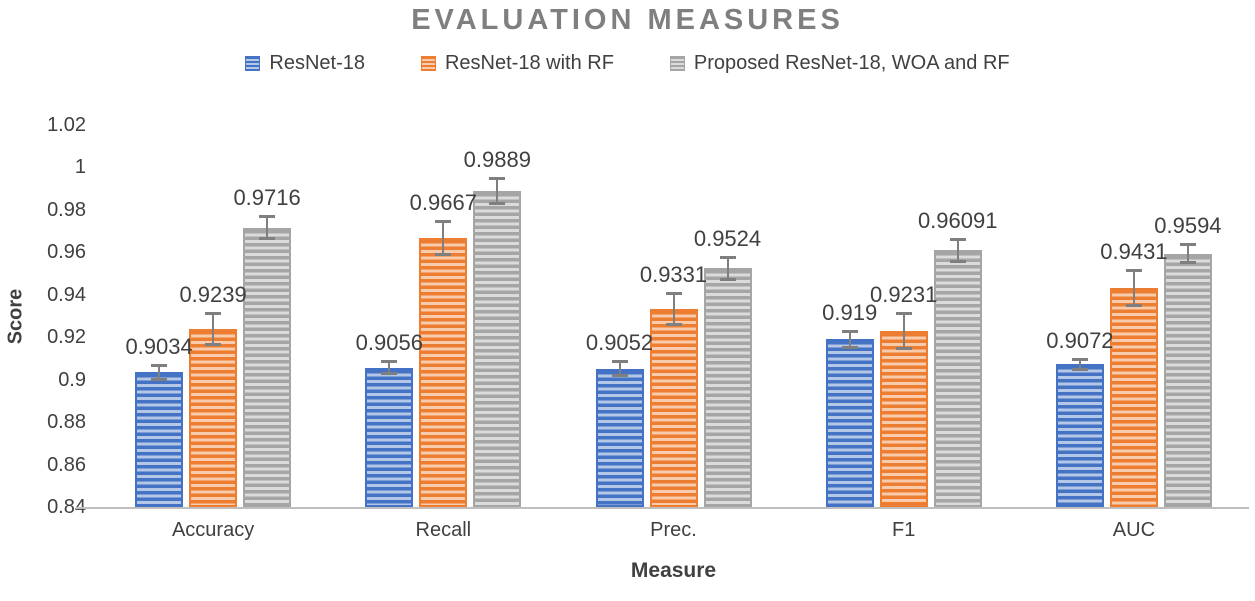 The width and height of the screenshot is (1255, 601). What do you see at coordinates (267, 197) in the screenshot?
I see `bar-value-label: 0.9716` at bounding box center [267, 197].